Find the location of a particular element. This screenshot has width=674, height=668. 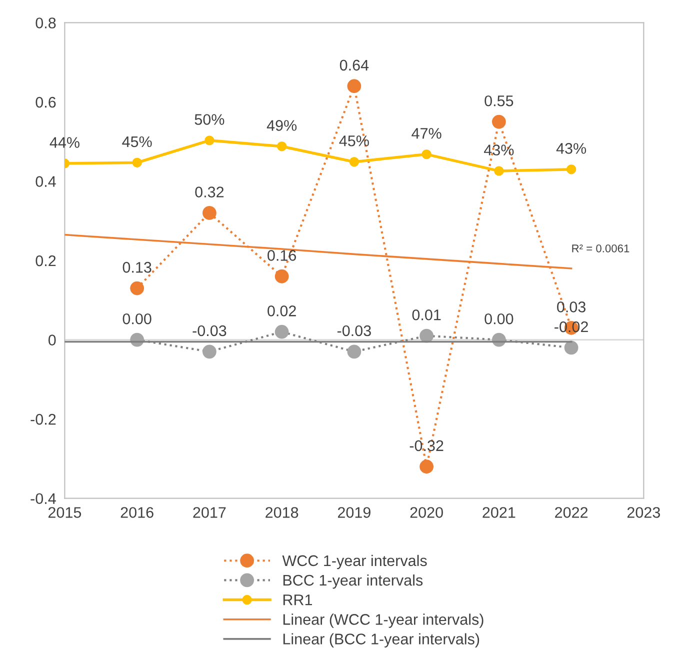

data-label: 0.16 is located at coordinates (282, 255).